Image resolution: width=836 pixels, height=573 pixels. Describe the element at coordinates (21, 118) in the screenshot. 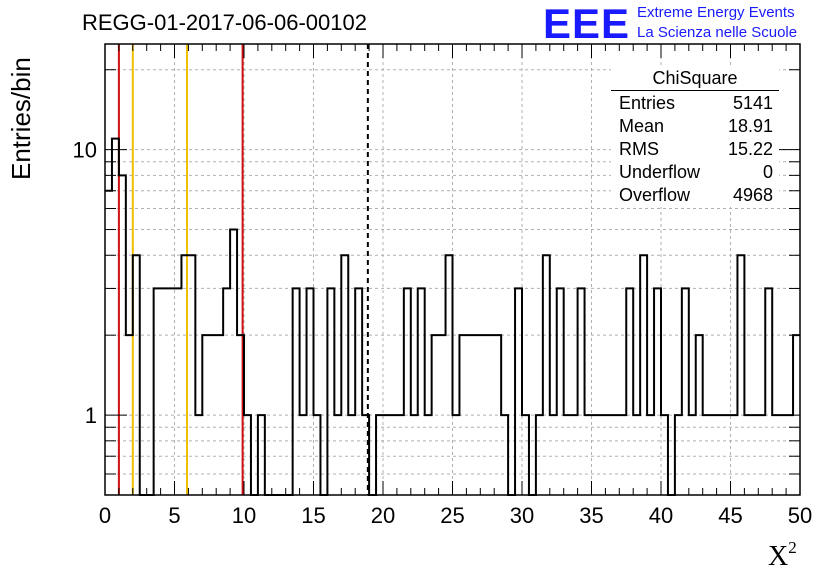

I see `y-axis-label: Entries/bin` at that location.